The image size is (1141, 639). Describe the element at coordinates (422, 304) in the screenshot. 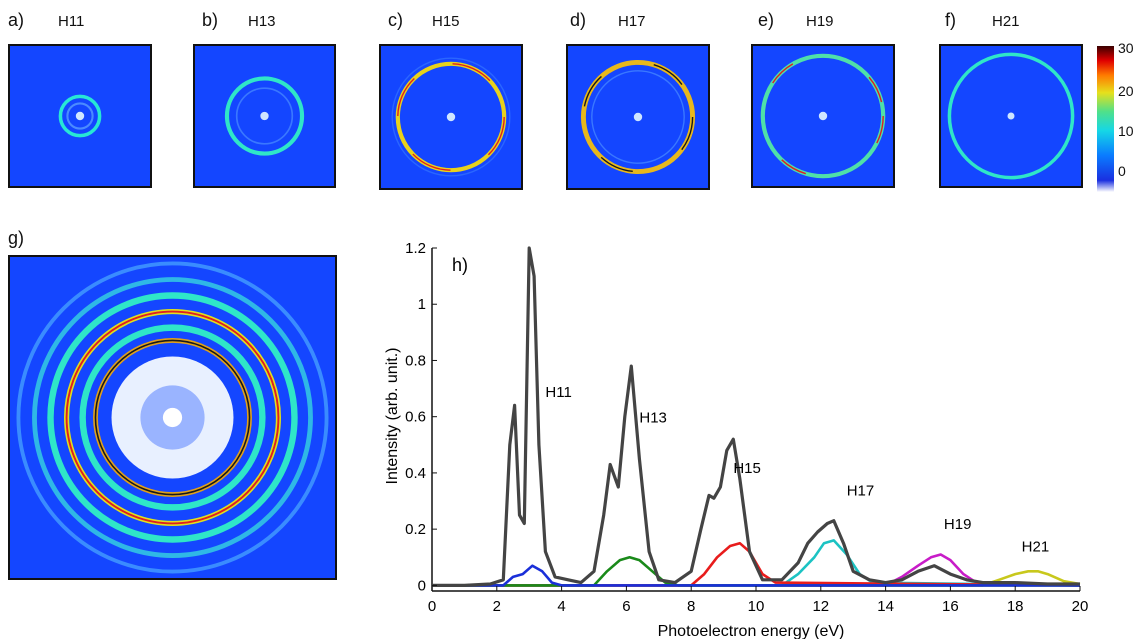

I see `y-tick-label: 1` at that location.